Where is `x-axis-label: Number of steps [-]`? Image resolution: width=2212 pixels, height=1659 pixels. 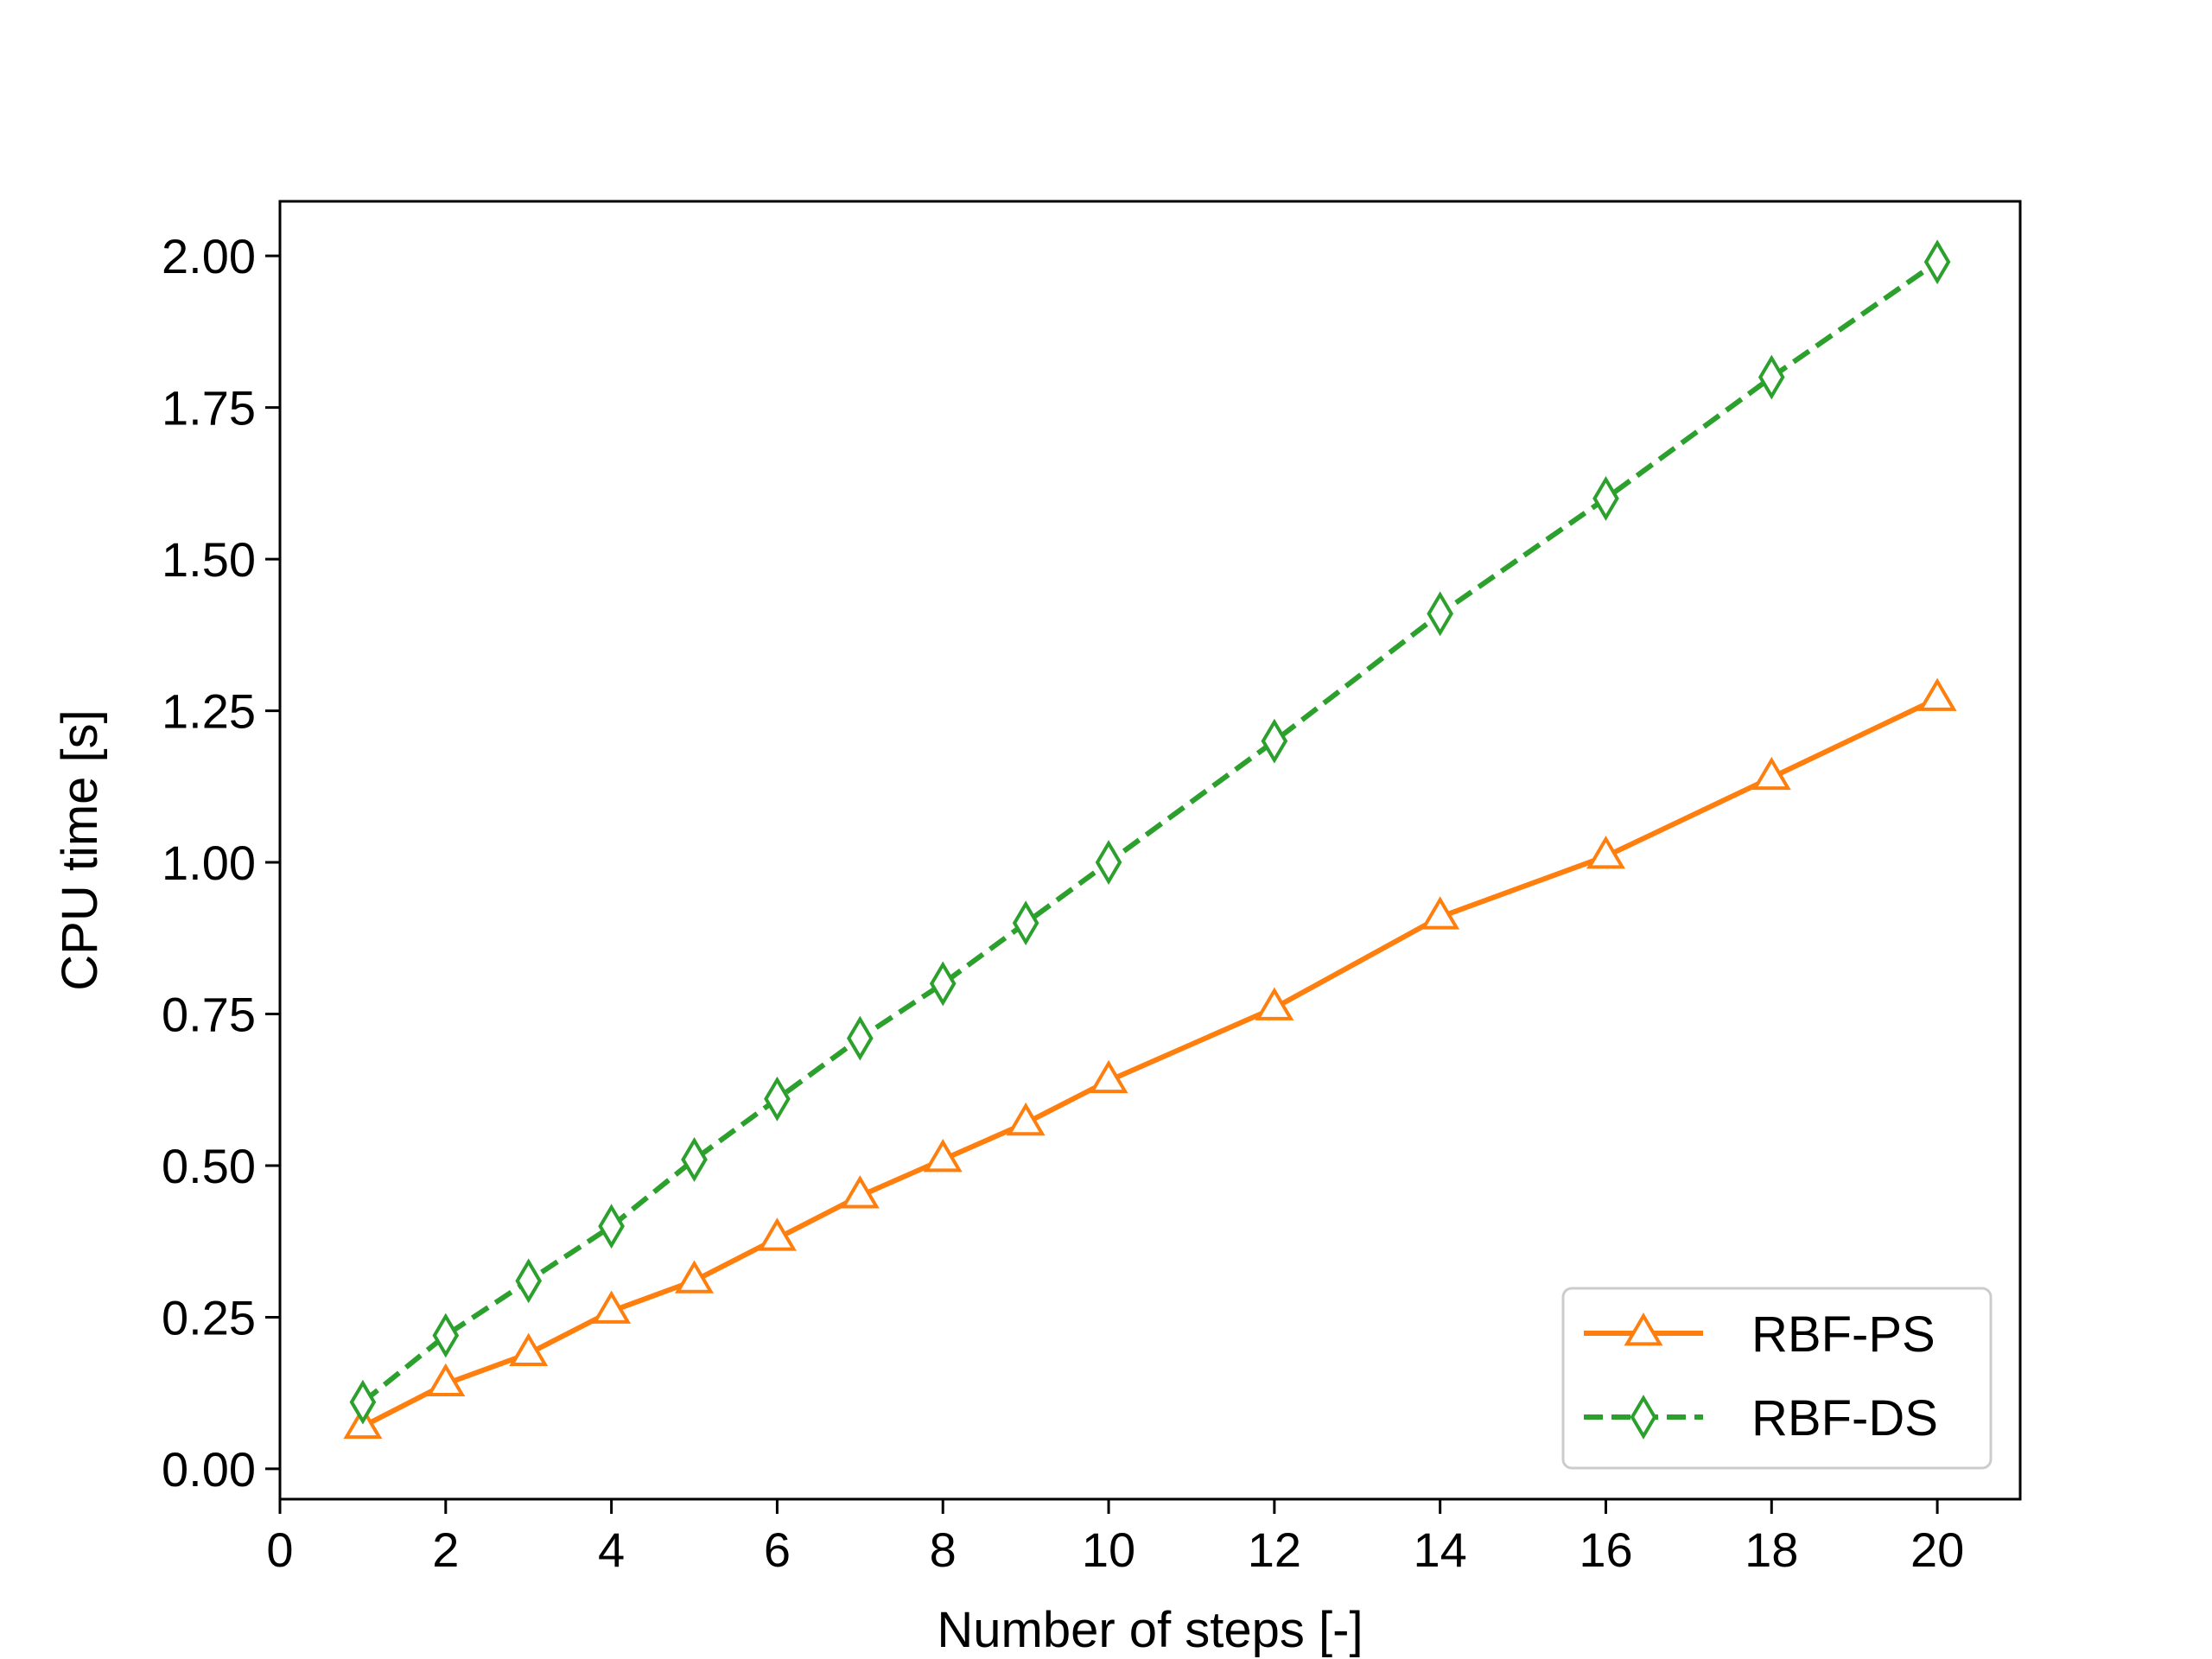
x-axis-label: Number of steps [-] is located at coordinates (1150, 1630).